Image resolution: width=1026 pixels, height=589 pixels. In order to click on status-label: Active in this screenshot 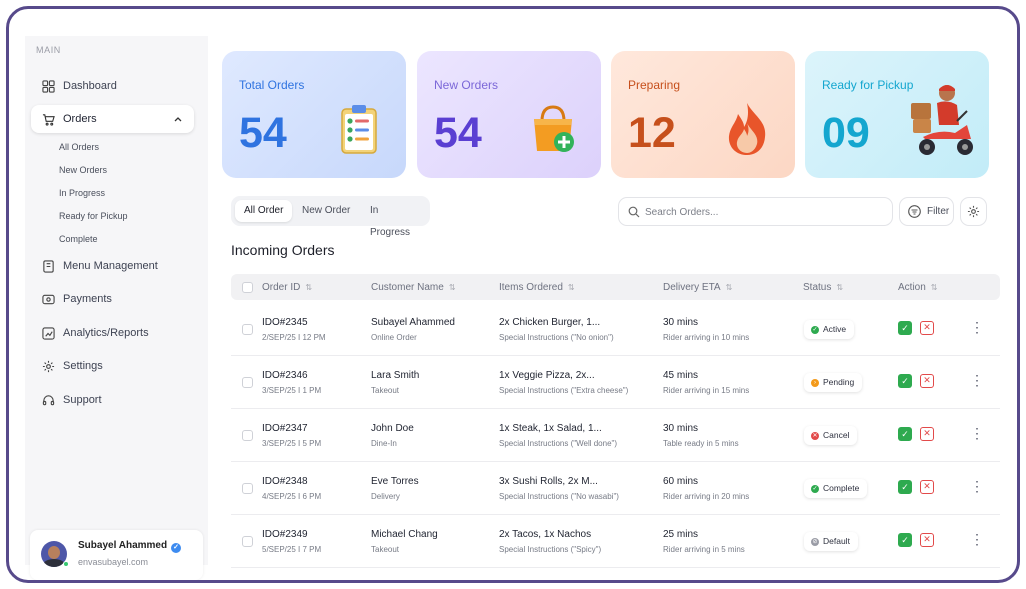, I will do `click(835, 329)`.